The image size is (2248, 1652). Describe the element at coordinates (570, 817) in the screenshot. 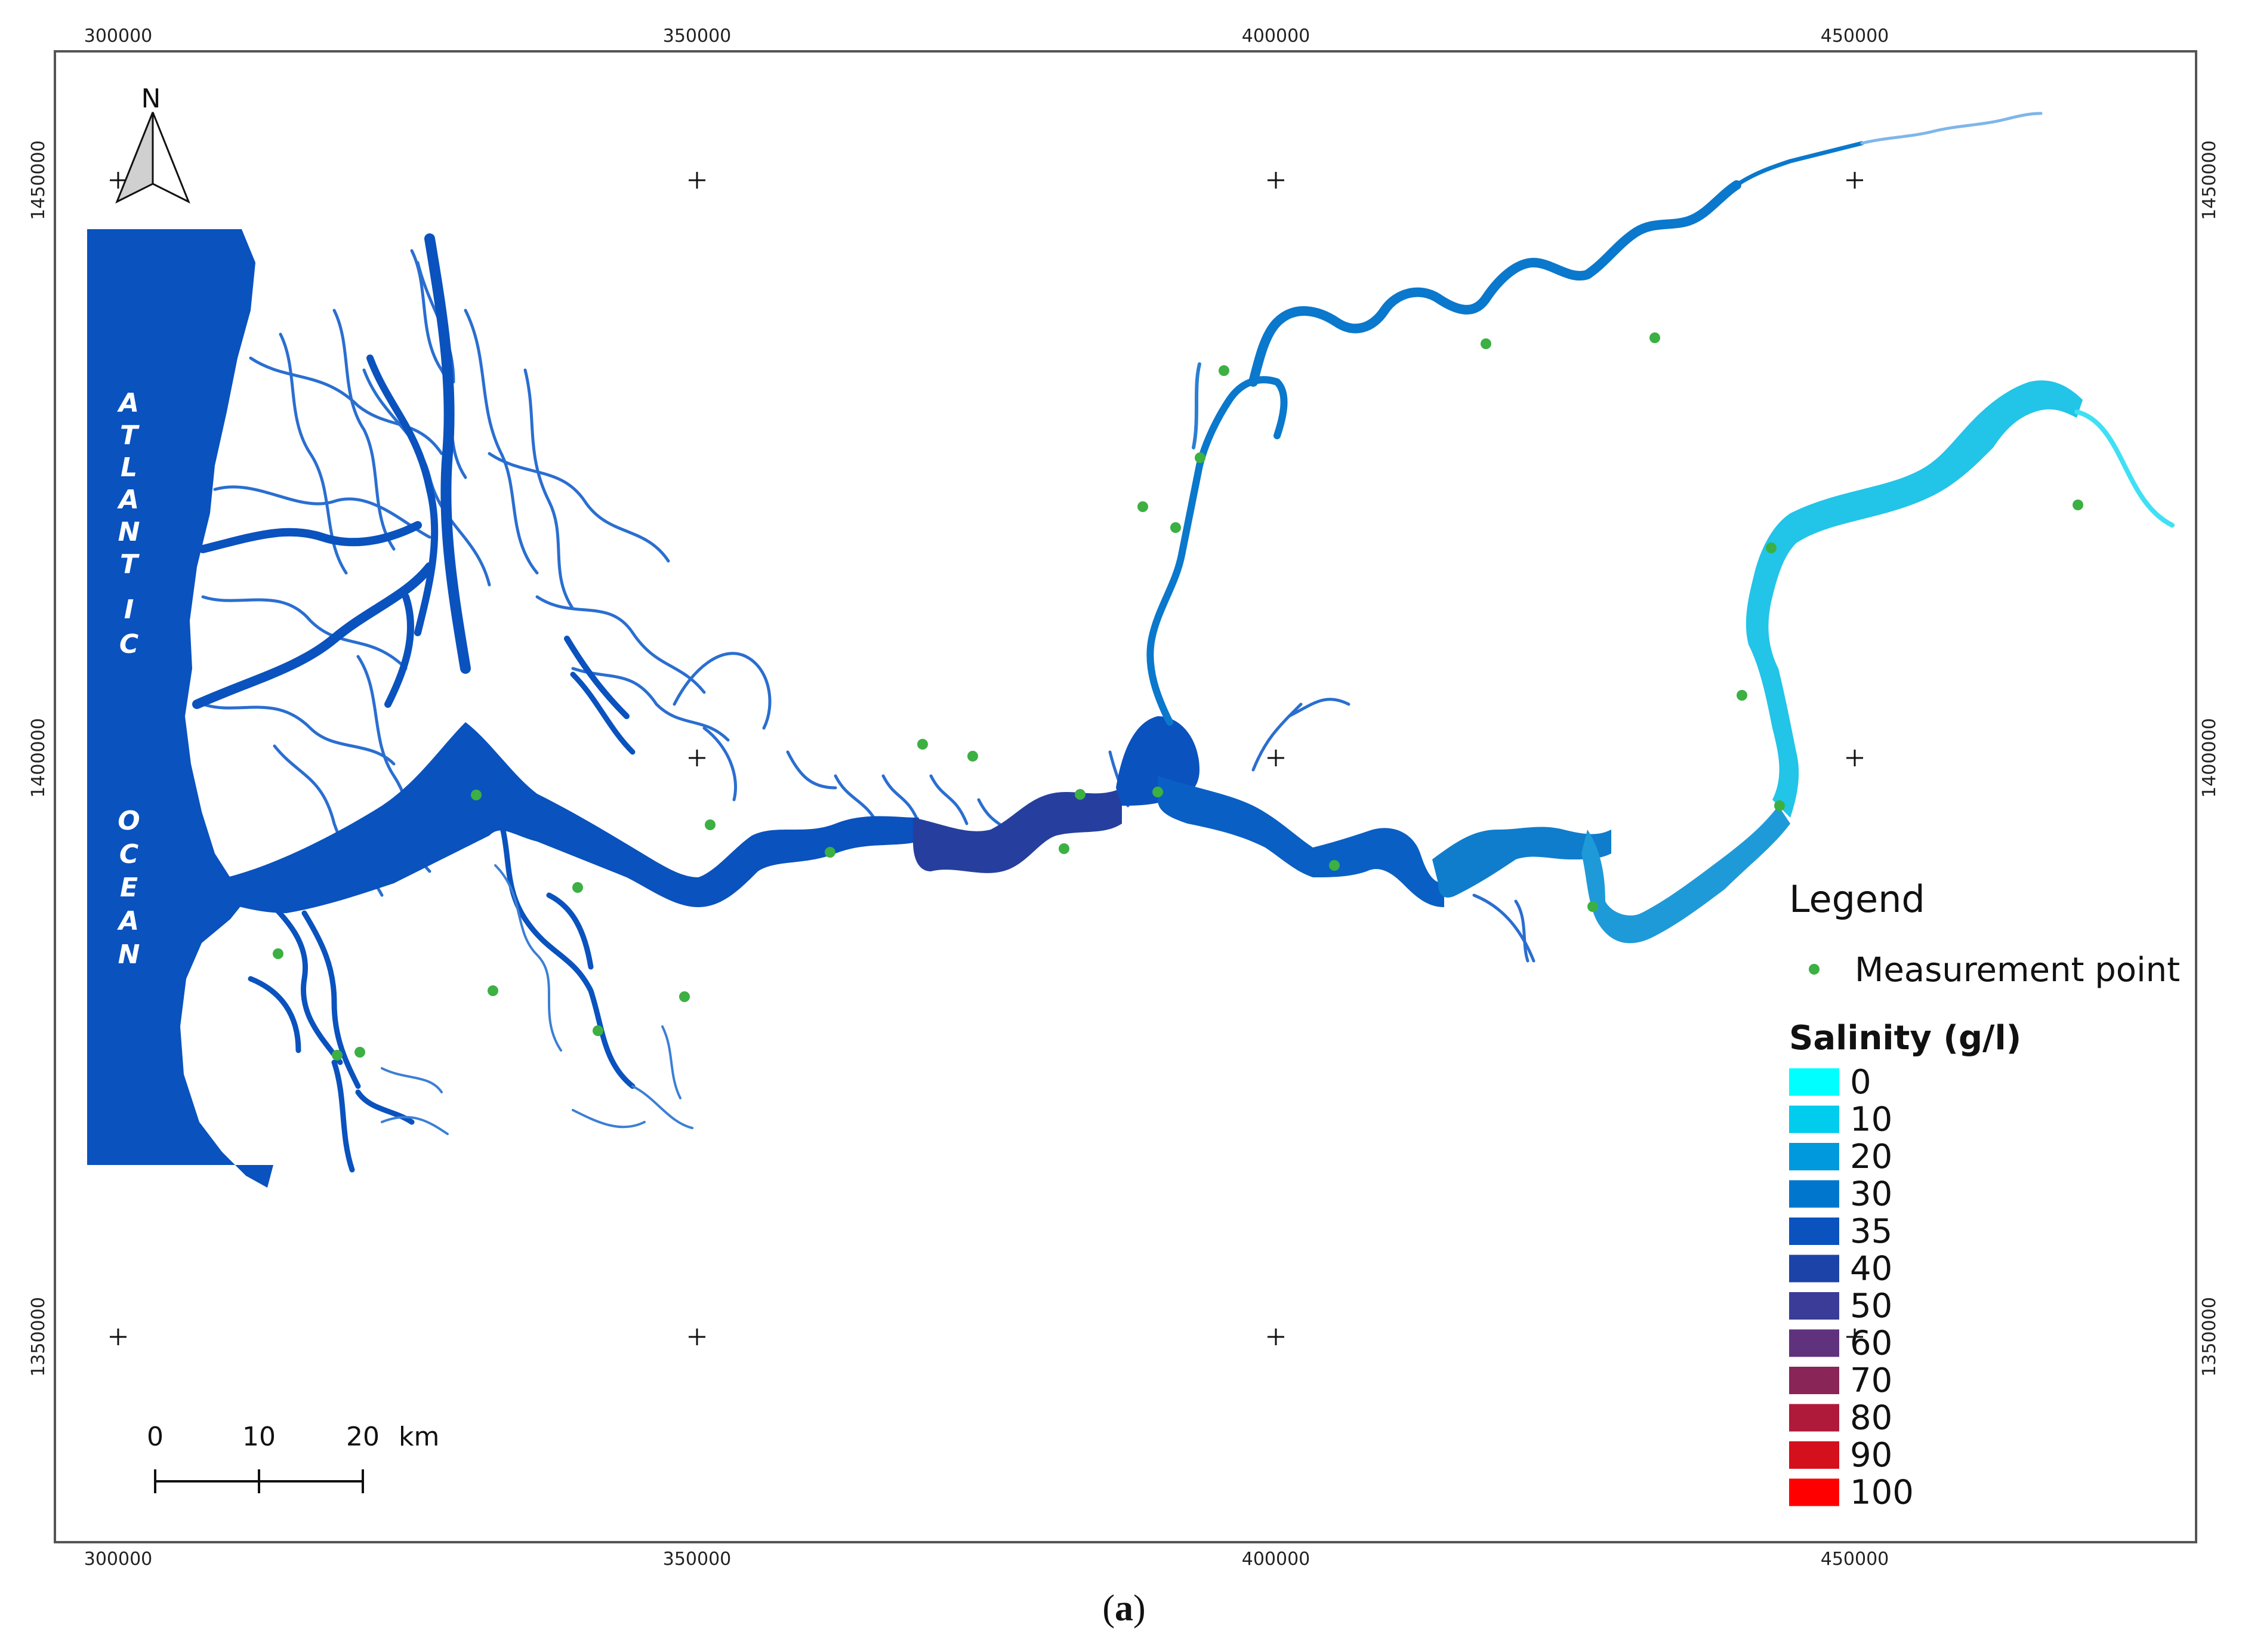

I see `main-estuary` at that location.